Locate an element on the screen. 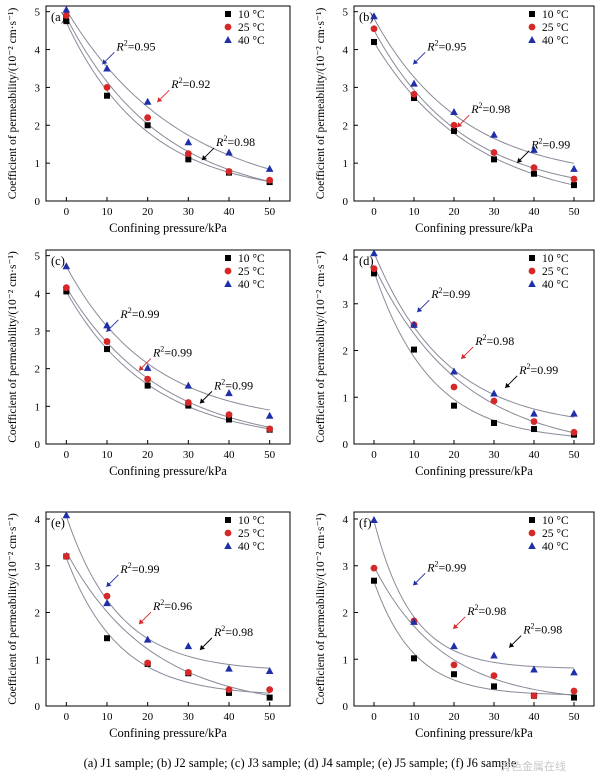  y-tick-label: 5 is located at coordinates (346, 13).